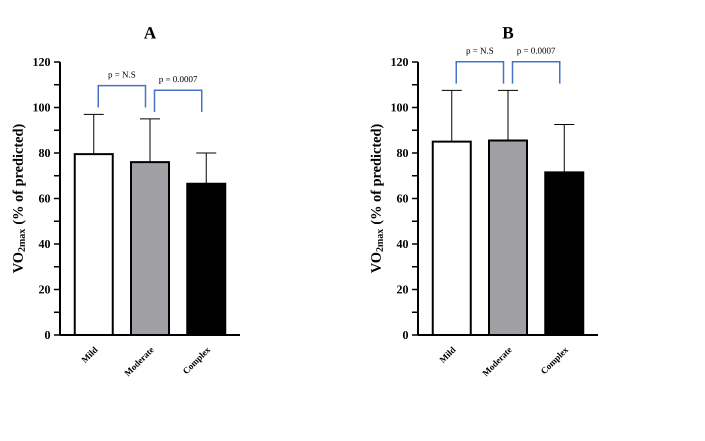 The image size is (705, 441). I want to click on text: p = N.S, so click(480, 52).